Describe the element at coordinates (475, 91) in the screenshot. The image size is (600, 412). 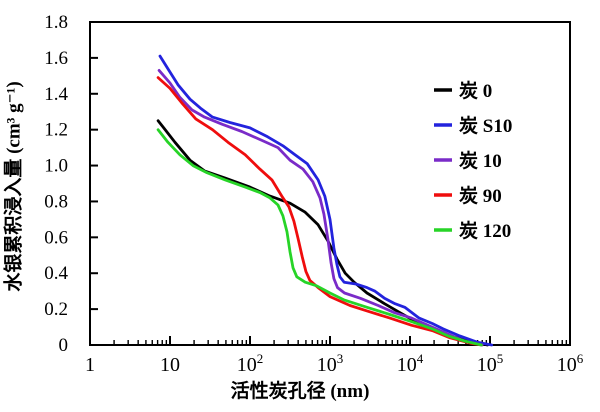
I see `legend-label-0: 炭 0` at that location.